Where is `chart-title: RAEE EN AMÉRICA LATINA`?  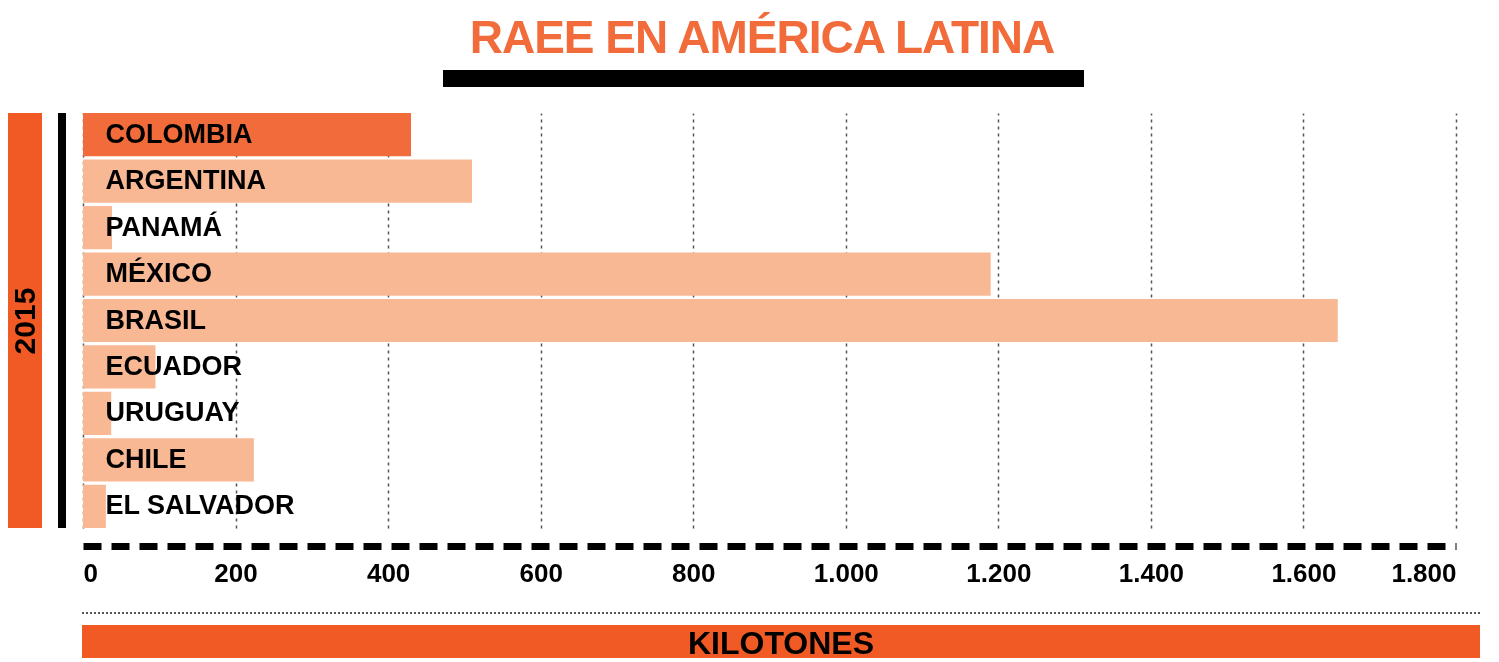 chart-title: RAEE EN AMÉRICA LATINA is located at coordinates (762, 37).